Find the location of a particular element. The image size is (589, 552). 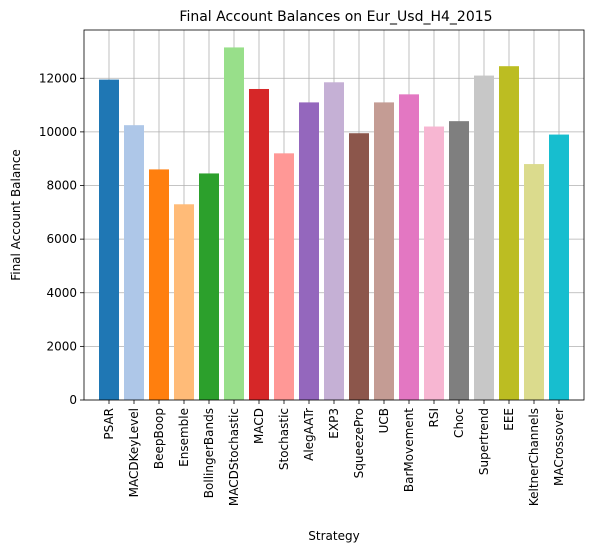

x-tick-label: KeltnerChannels is located at coordinates (534, 457).